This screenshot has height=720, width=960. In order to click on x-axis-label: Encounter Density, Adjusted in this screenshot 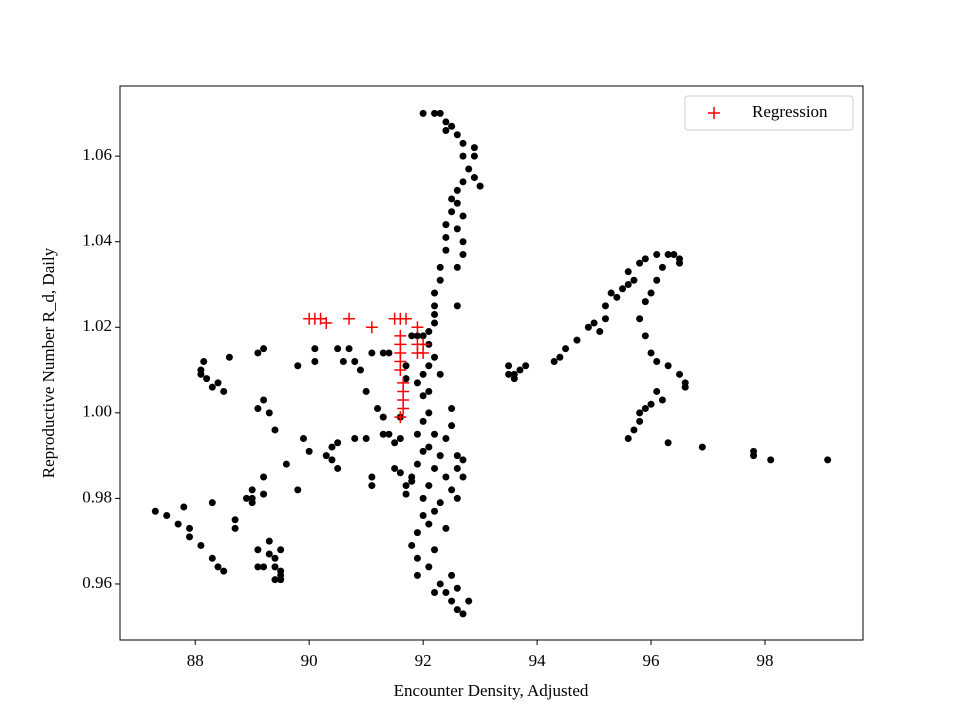, I will do `click(491, 690)`.